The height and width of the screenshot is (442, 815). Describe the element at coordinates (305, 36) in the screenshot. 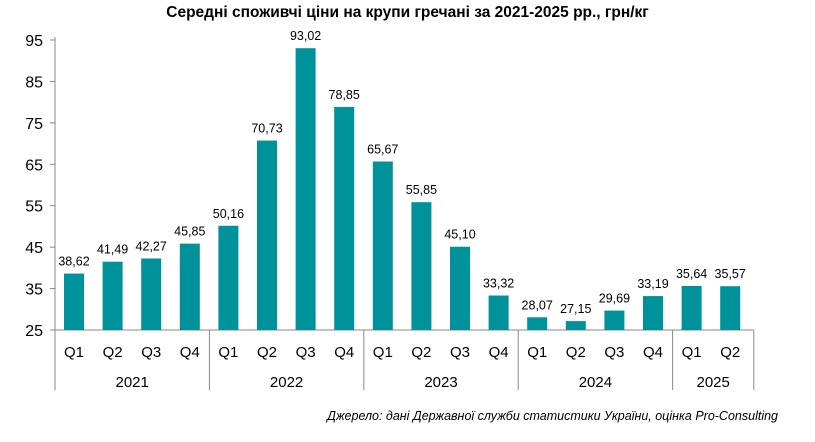

I see `data-label: 93,02` at that location.